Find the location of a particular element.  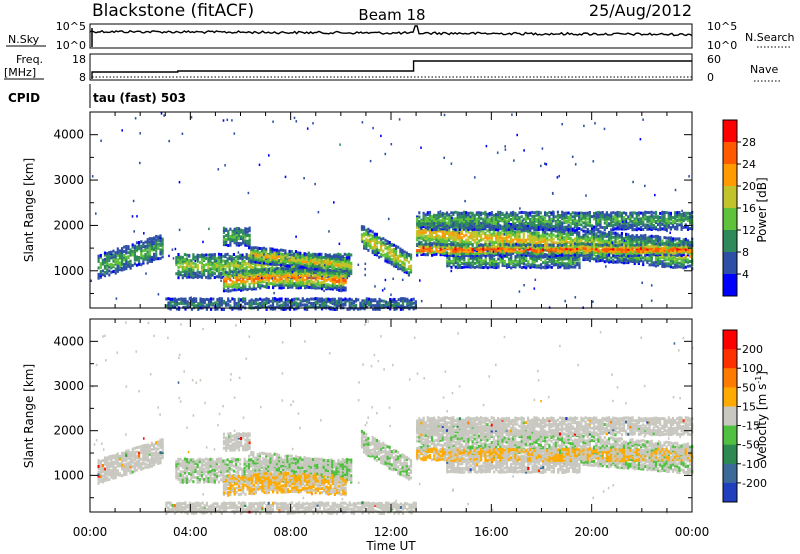

freq-series is located at coordinates (391, 69).